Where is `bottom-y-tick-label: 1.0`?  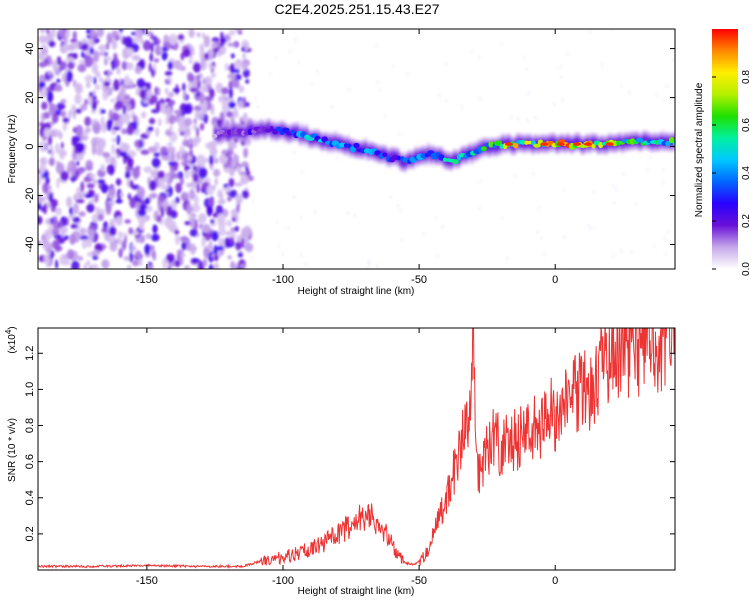 bottom-y-tick-label: 1.0 is located at coordinates (30, 389).